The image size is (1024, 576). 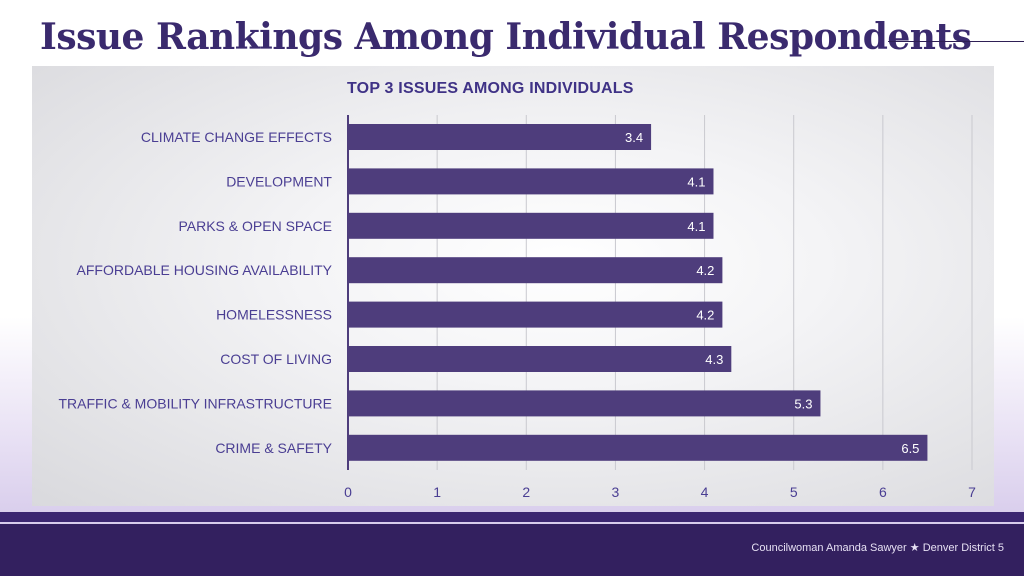 I want to click on footer-name: Councilwoman Amanda Sawyer, so click(x=829, y=548).